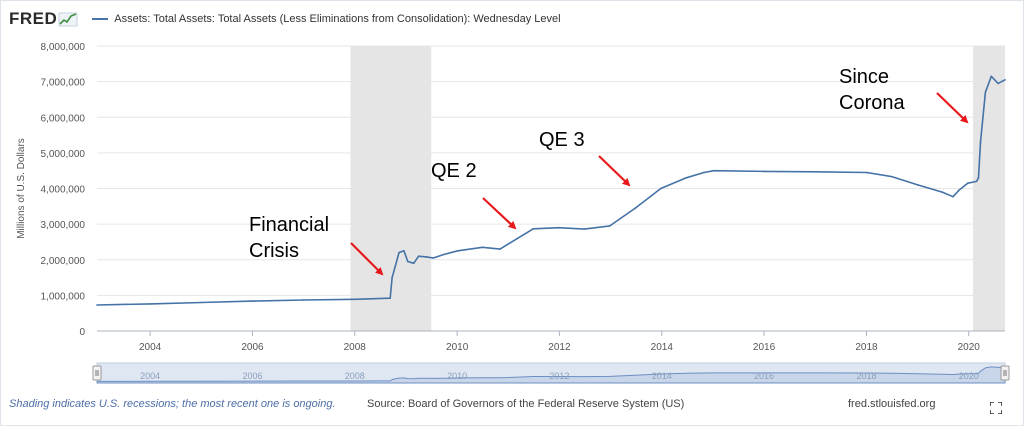 This screenshot has width=1024, height=426. I want to click on fullscreen-icon, so click(996, 408).